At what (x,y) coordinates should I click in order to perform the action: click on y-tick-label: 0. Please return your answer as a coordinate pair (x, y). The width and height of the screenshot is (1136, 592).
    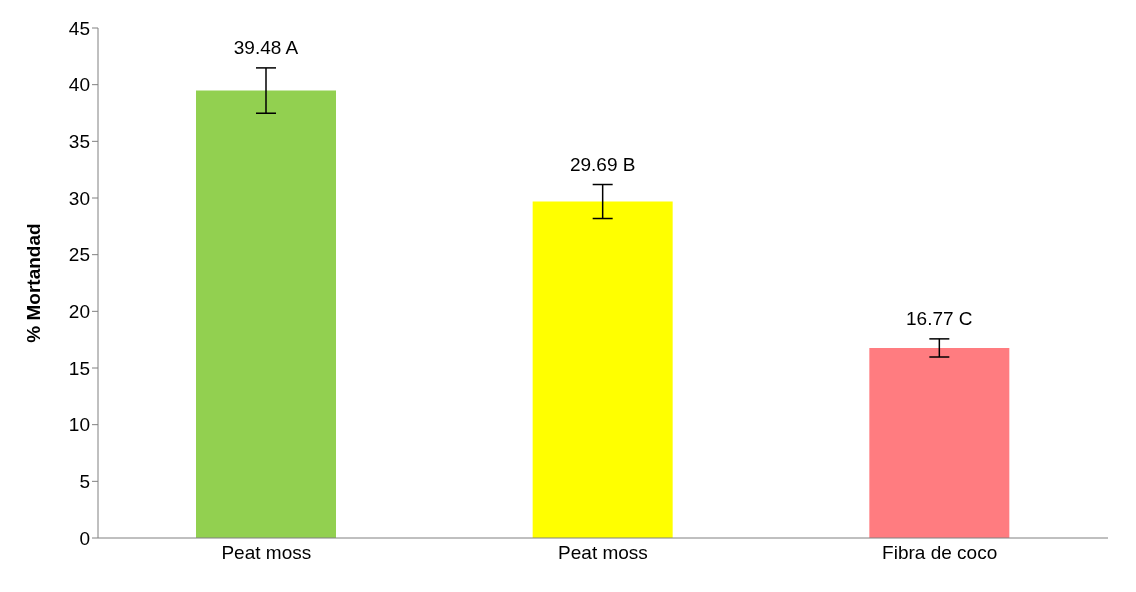
    Looking at the image, I should click on (84, 538).